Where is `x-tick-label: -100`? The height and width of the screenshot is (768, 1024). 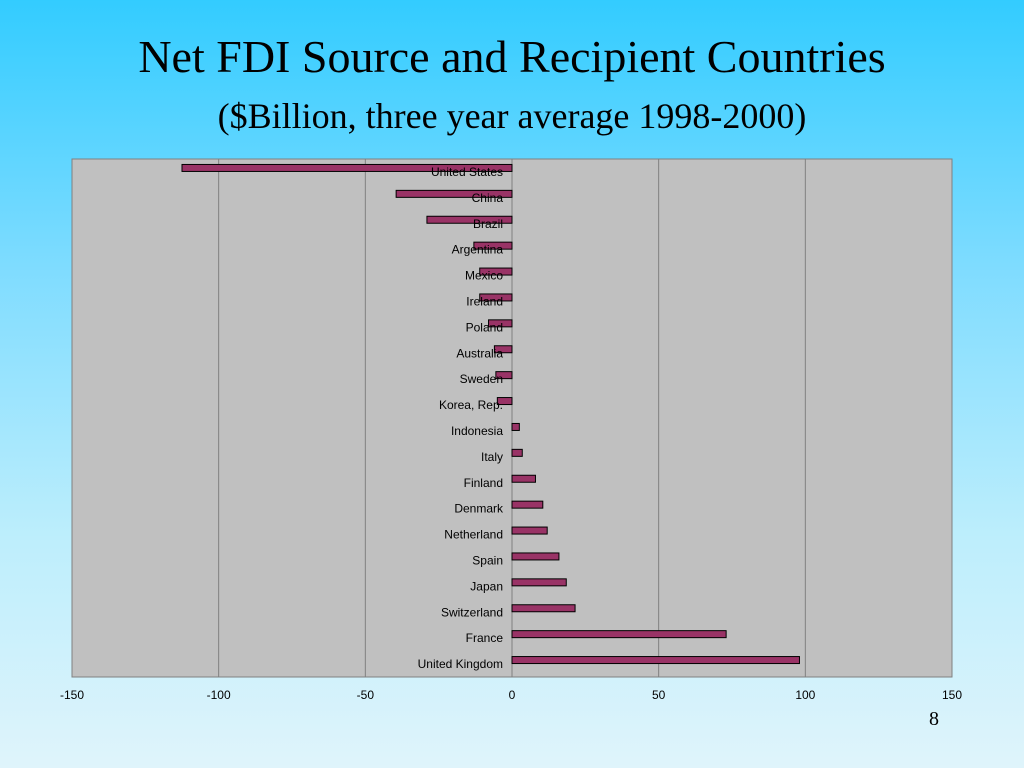 x-tick-label: -100 is located at coordinates (219, 695).